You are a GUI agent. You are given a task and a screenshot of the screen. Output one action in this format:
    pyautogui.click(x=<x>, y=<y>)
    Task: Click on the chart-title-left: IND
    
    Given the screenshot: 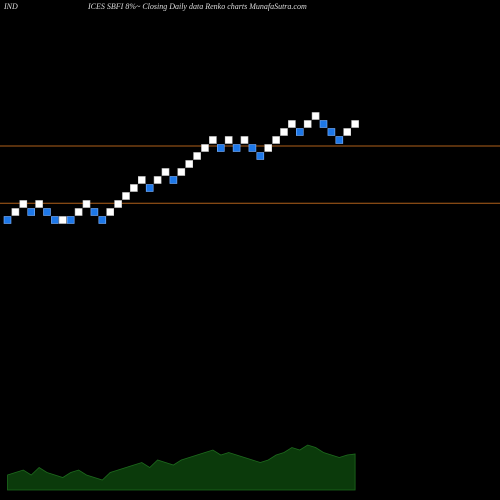 What is the action you would take?
    pyautogui.click(x=10, y=6)
    